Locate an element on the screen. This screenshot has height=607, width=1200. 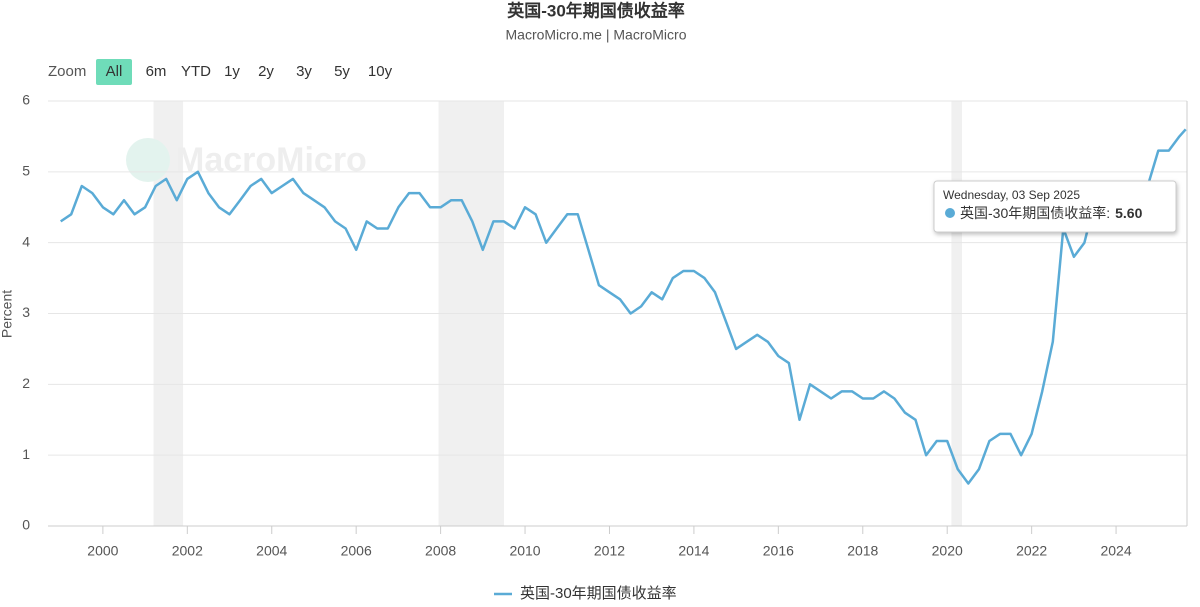
x-tick-label: 2000 is located at coordinates (102, 551).